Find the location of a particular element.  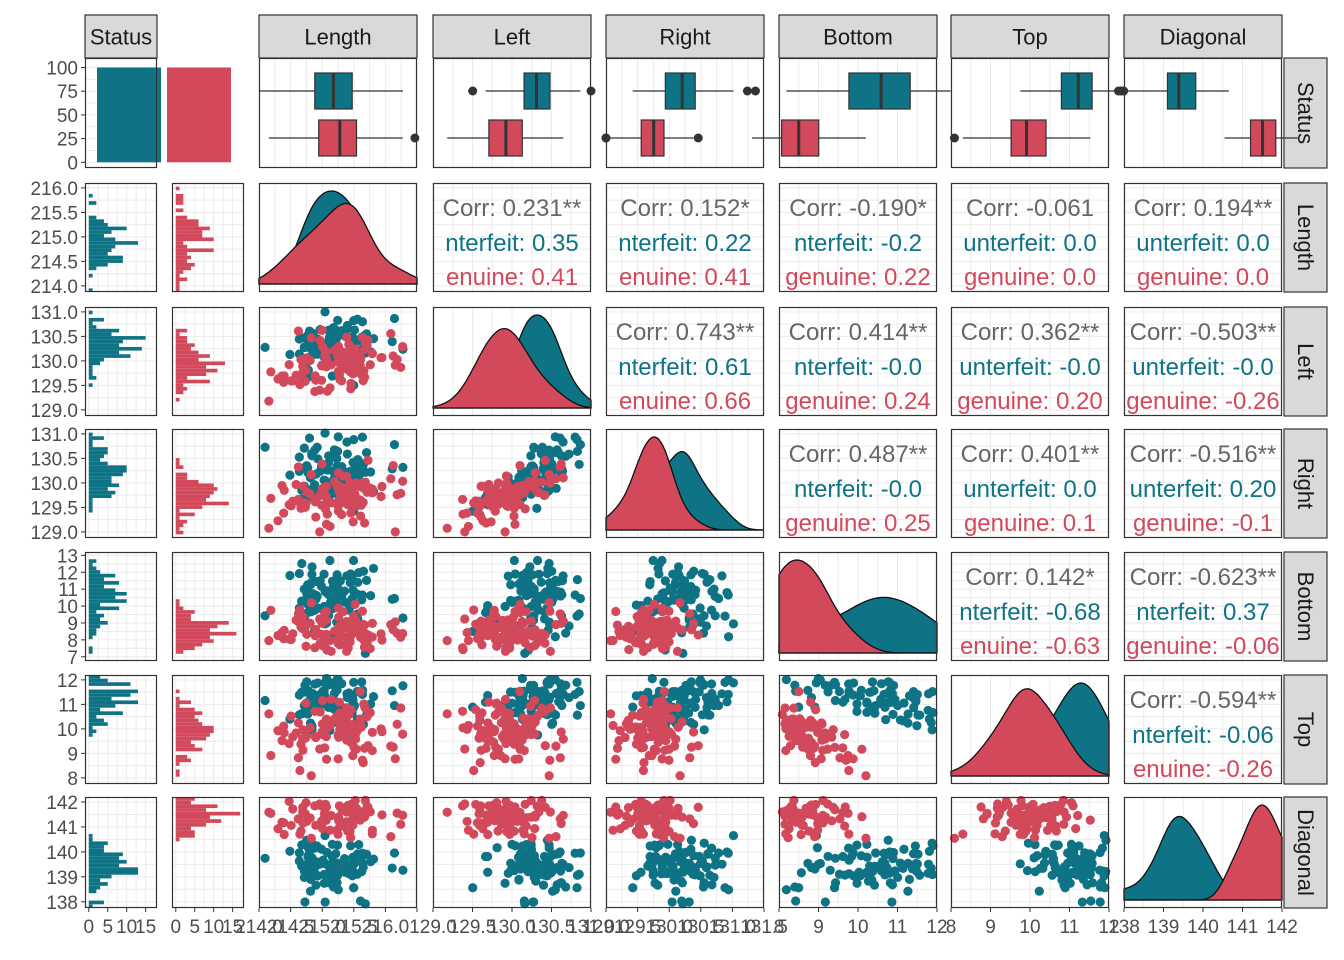

panel-bottom-top-line-2: enuine: -0.63 is located at coordinates (1030, 646).